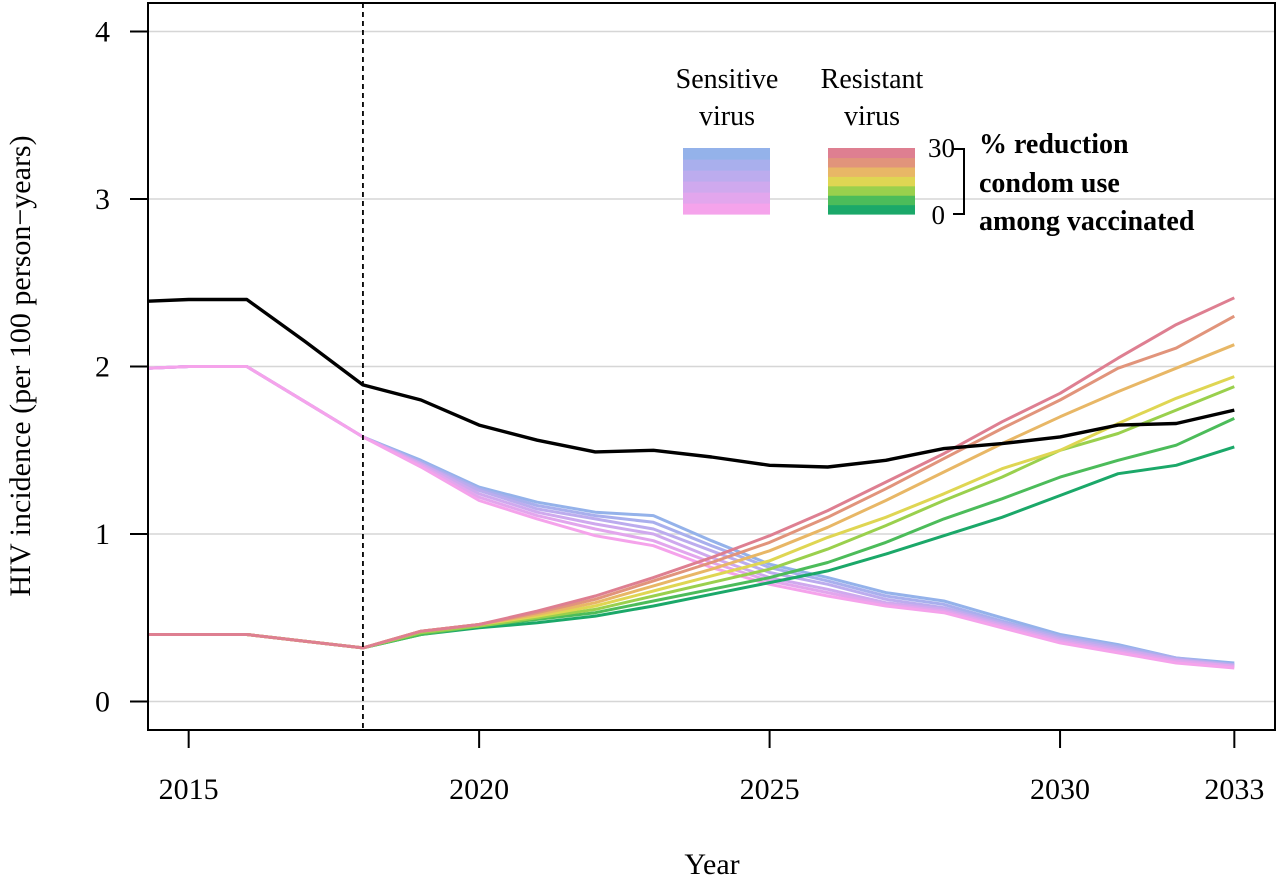 The image size is (1280, 878). What do you see at coordinates (189, 789) in the screenshot?
I see `x-tick-label: 2015` at bounding box center [189, 789].